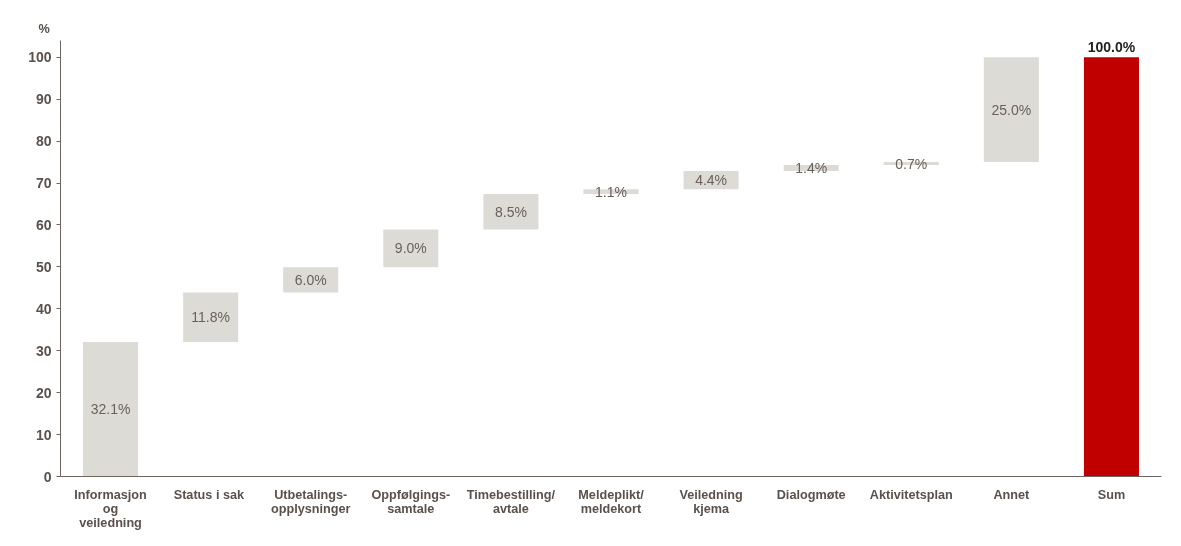 This screenshot has width=1181, height=546. I want to click on x-tick-label: Status i sak, so click(209, 494).